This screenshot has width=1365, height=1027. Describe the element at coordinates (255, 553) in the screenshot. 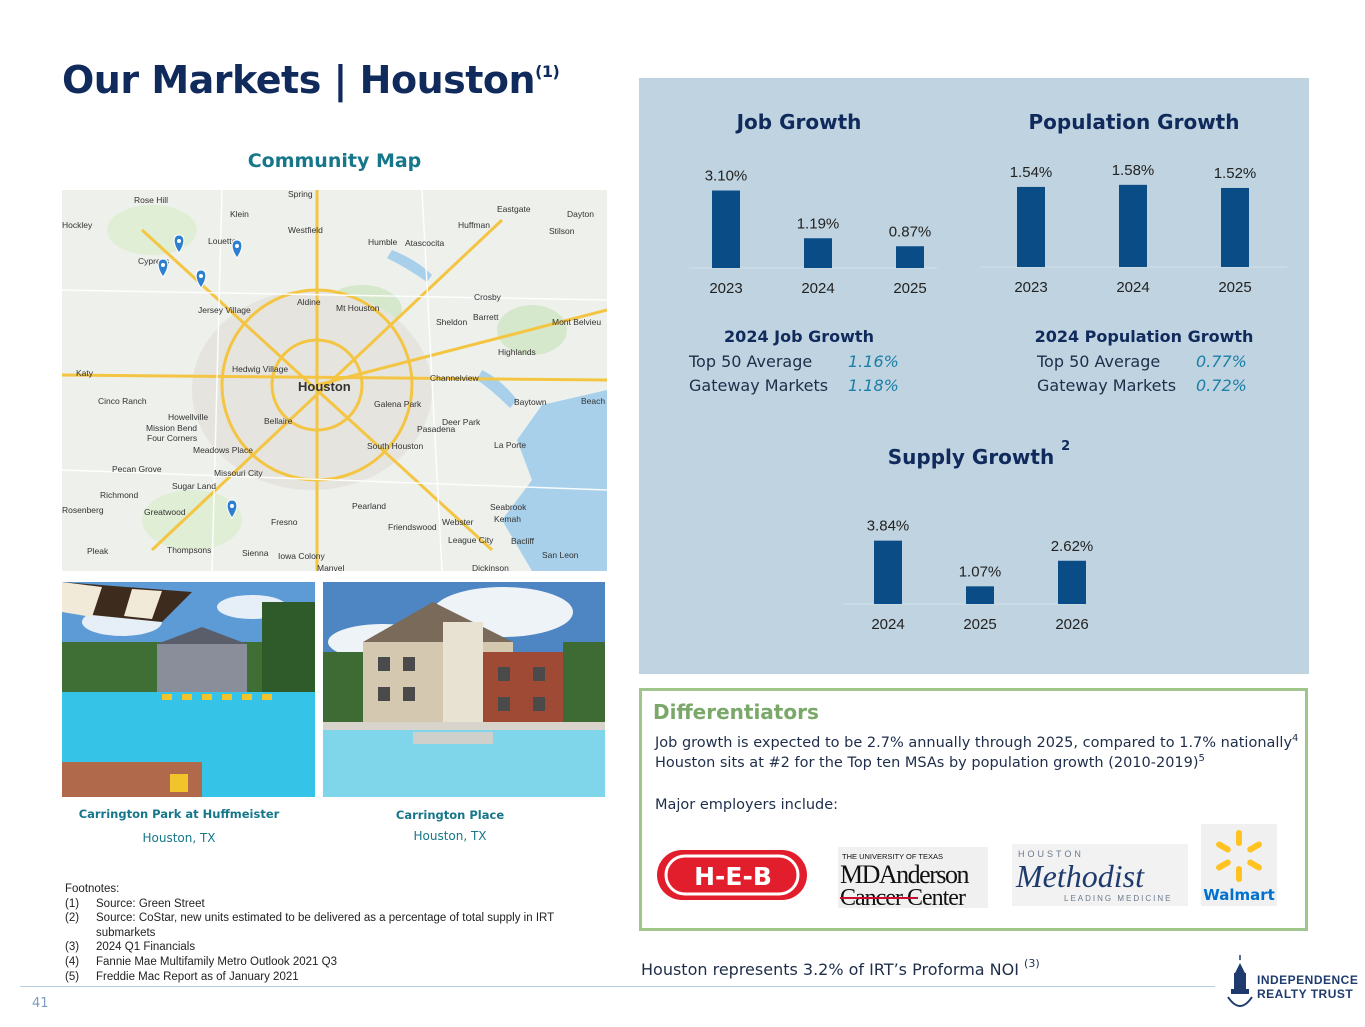

I see `map-place-label: Sienna` at that location.